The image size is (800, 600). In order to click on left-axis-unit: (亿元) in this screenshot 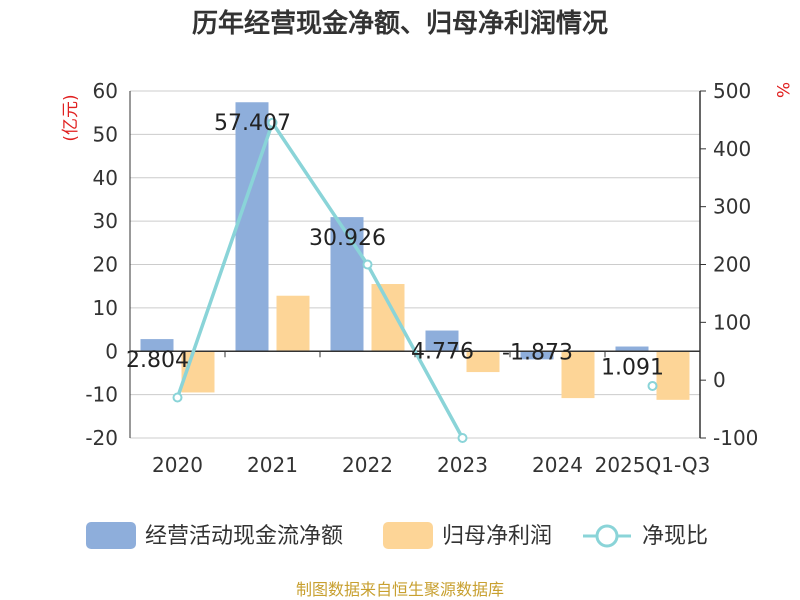, I will do `click(71, 117)`.